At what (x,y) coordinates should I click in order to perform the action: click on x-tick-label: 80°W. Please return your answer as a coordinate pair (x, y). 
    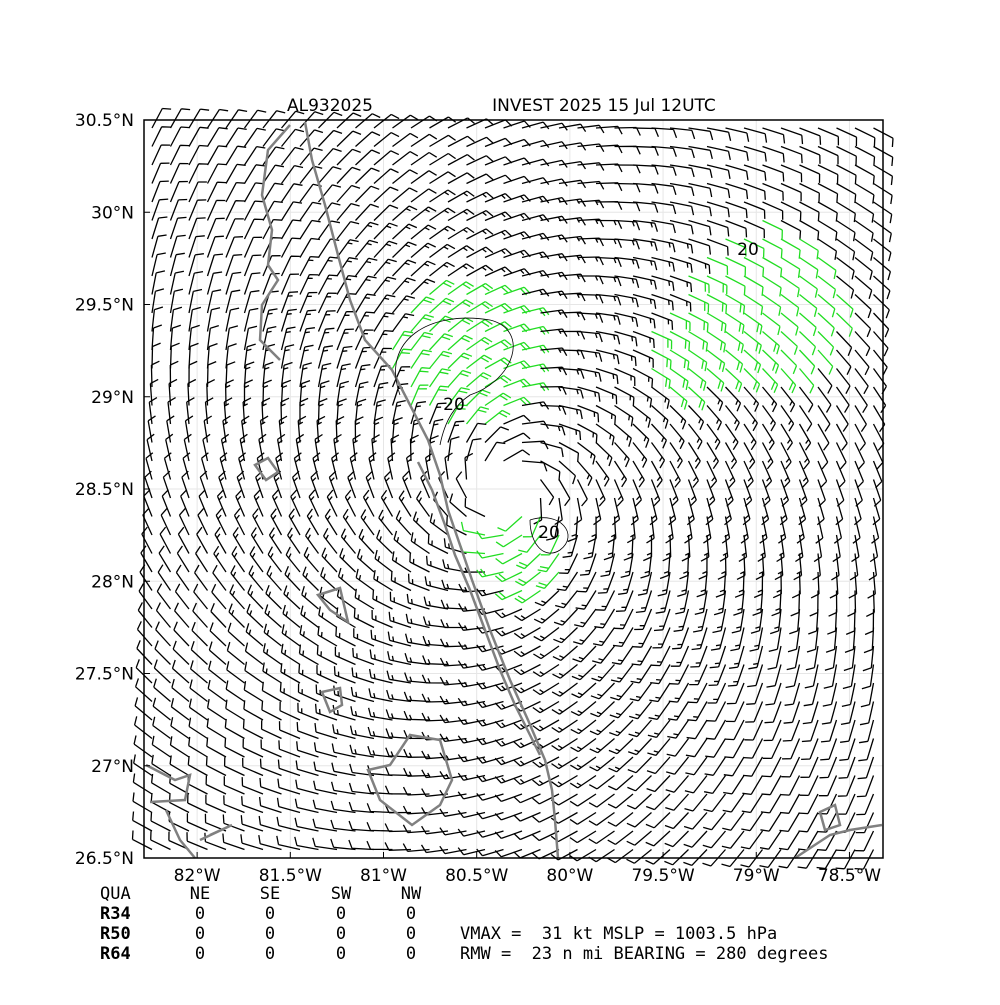
    Looking at the image, I should click on (569, 876).